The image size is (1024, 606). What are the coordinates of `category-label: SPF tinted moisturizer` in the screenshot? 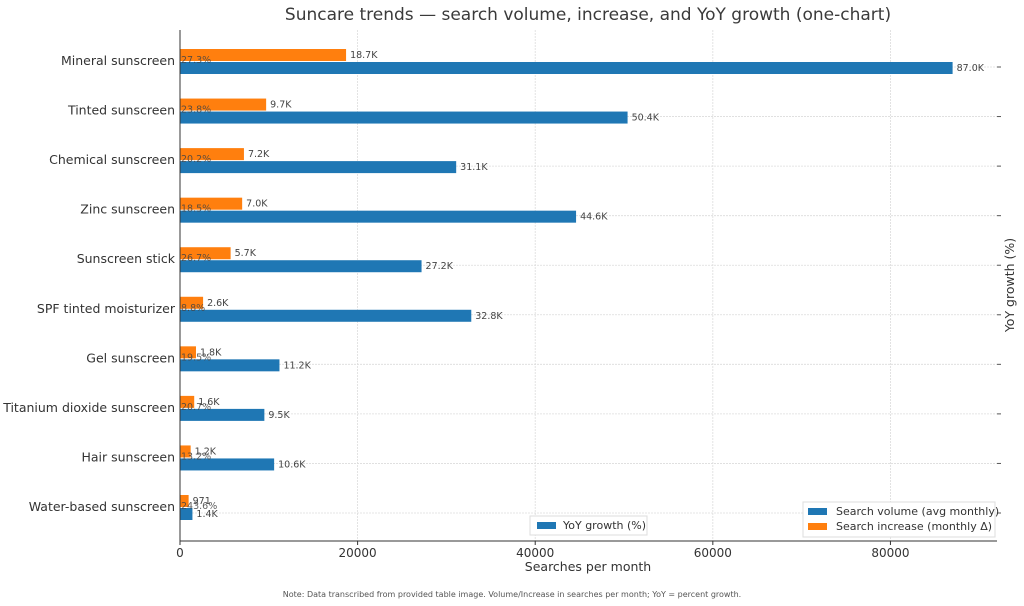 It's located at (106, 308).